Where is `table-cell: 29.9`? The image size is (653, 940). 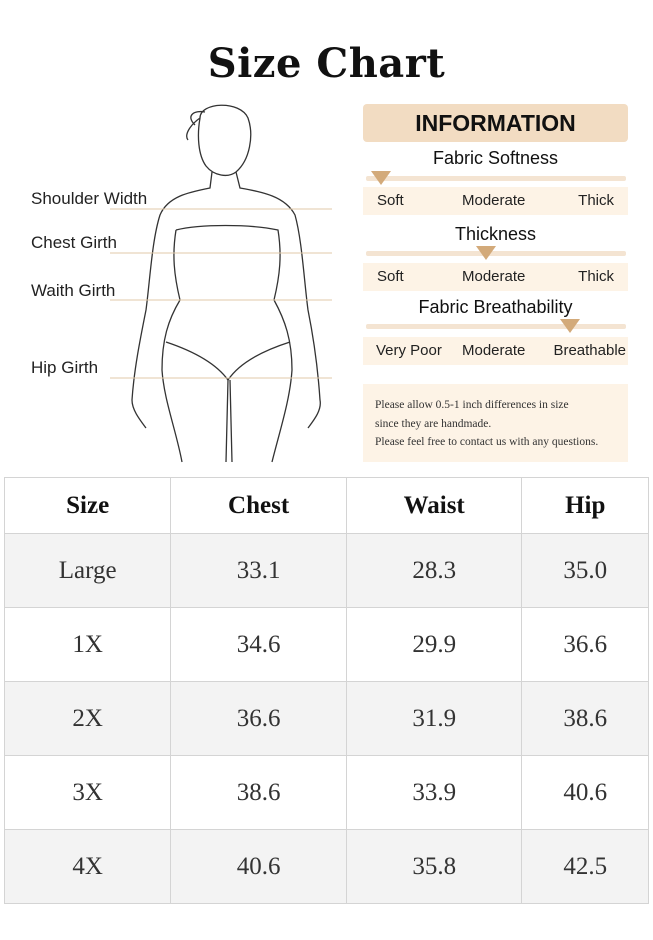
table-cell: 29.9 is located at coordinates (434, 644).